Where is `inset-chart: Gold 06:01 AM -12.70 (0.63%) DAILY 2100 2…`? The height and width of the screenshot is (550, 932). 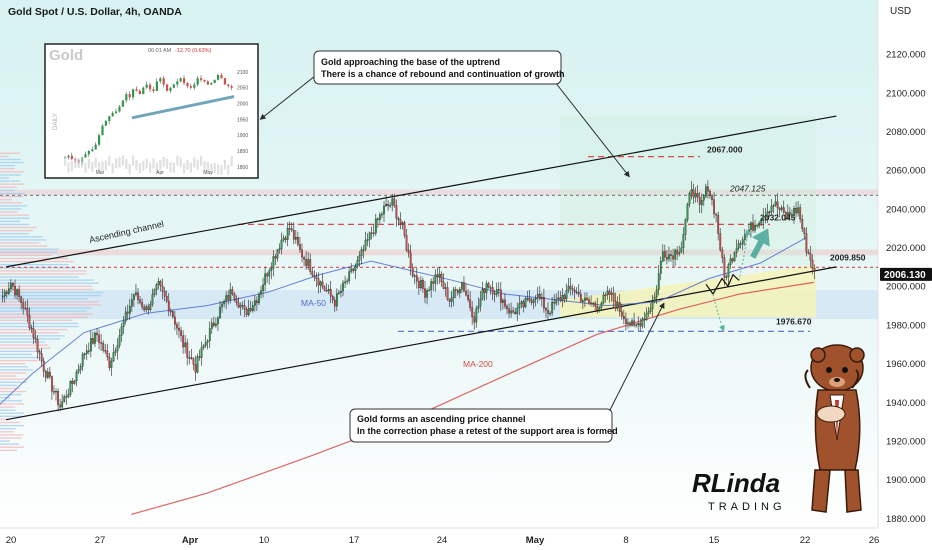
inset-chart: Gold 06:01 AM -12.70 (0.63%) DAILY 2100 2… is located at coordinates (151, 111).